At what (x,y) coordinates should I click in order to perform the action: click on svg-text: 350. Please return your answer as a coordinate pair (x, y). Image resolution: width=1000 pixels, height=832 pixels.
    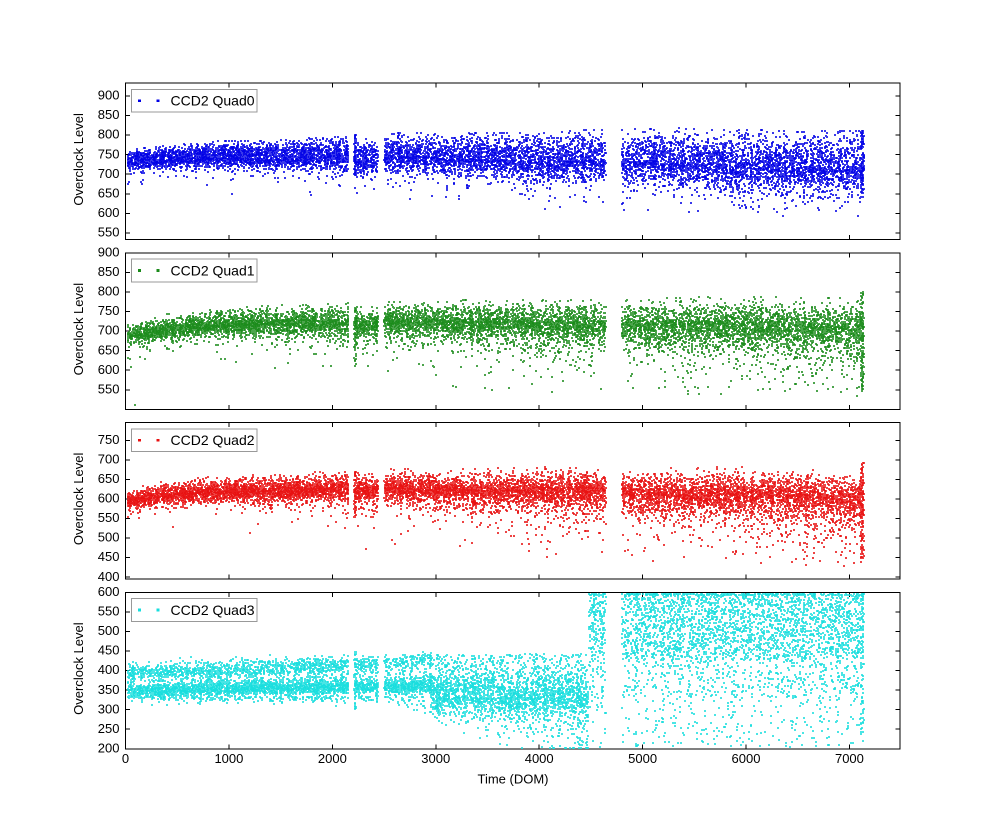
    Looking at the image, I should click on (109, 689).